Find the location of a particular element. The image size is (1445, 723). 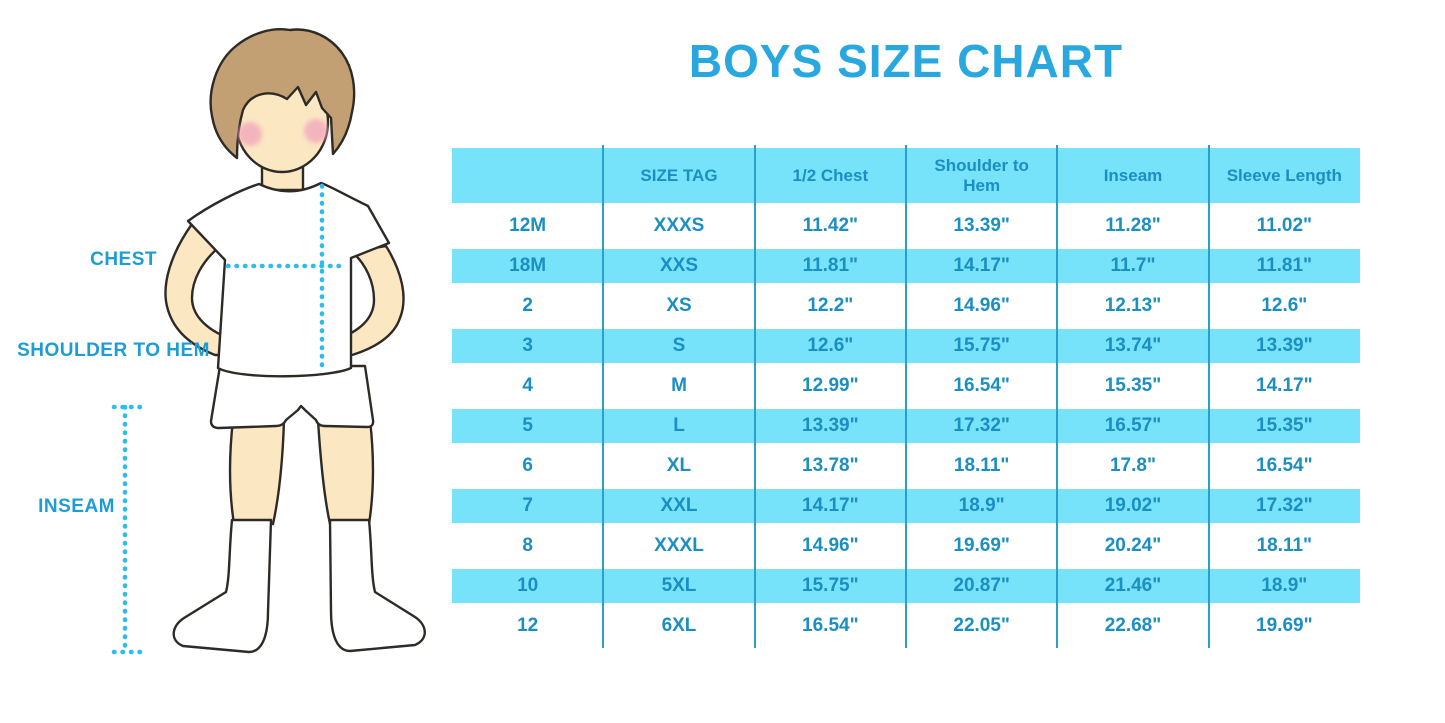

row-value: 13.74" is located at coordinates (1133, 345).